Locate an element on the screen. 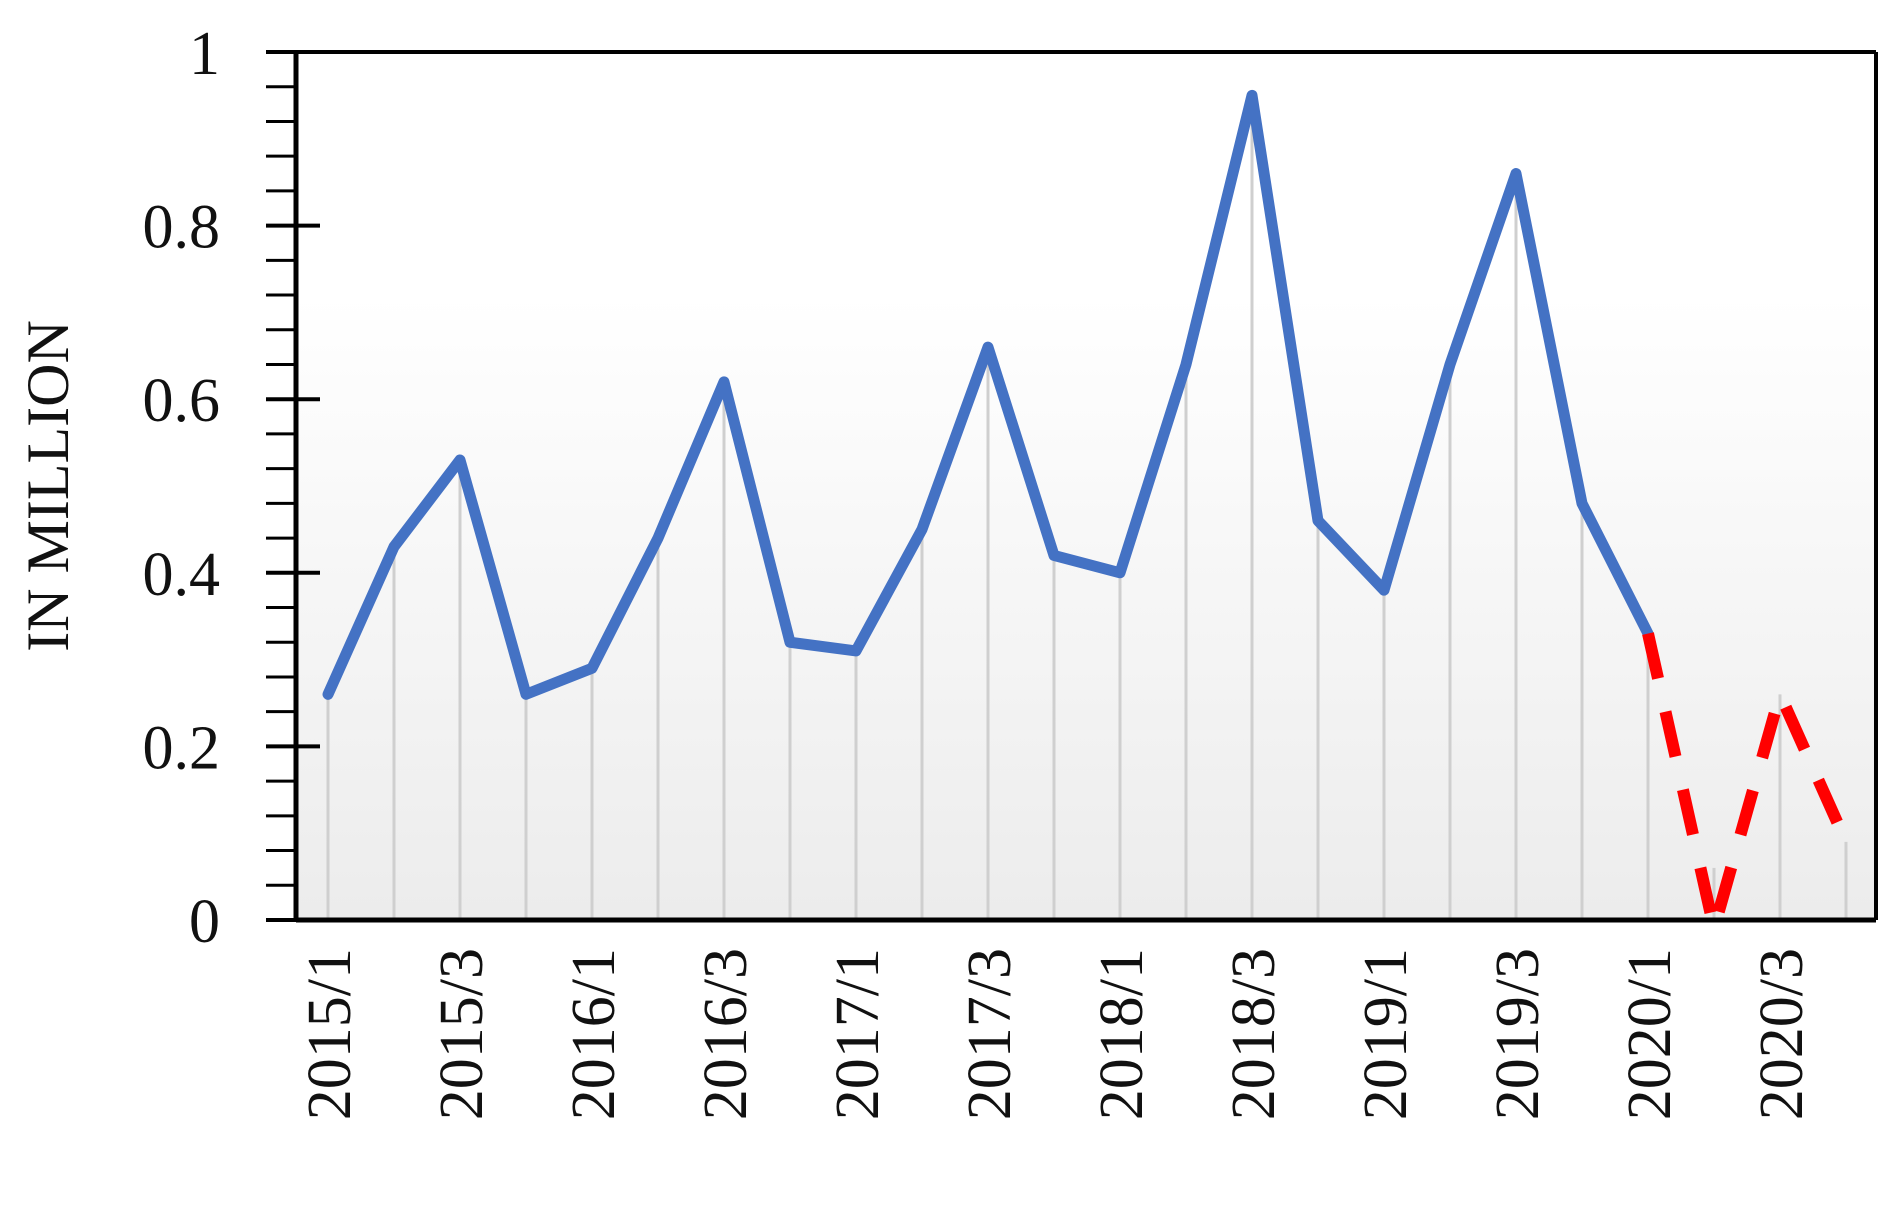  y-axis: 0 0.2 0.4 0.6 0.8 1 is located at coordinates (231, 488).